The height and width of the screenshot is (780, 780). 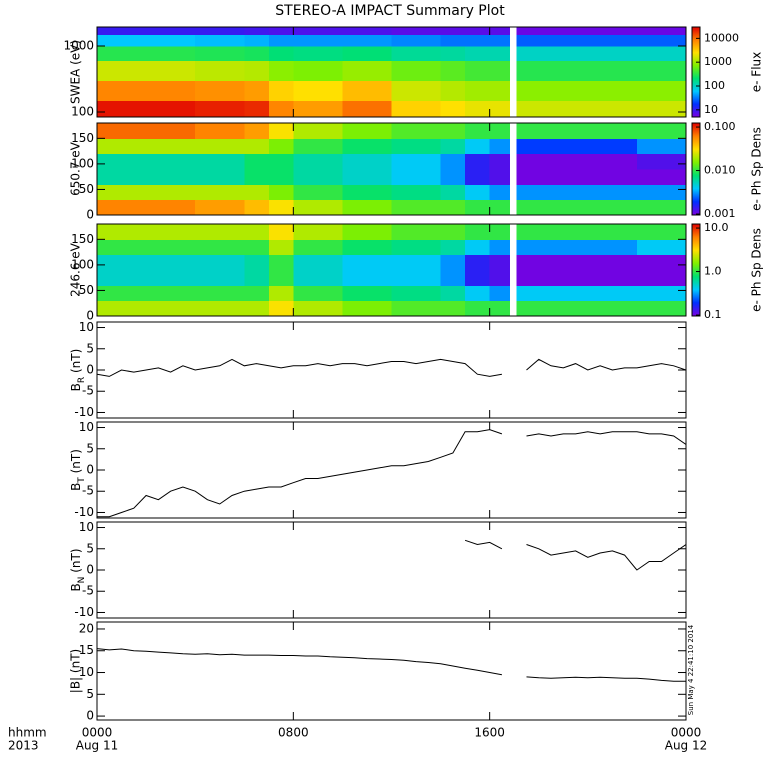 What do you see at coordinates (76, 269) in the screenshot?
I see `y-axis-label: 246.6 eV` at bounding box center [76, 269].